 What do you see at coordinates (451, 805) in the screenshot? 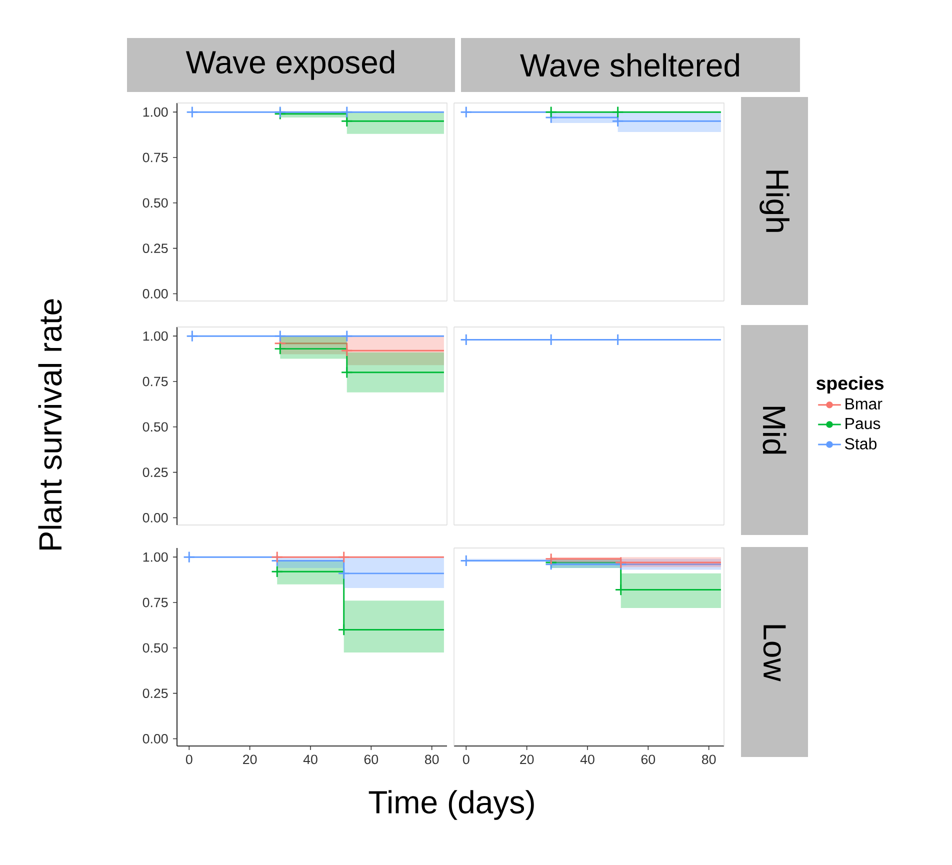
I see `x-axis-title: Time (days)` at bounding box center [451, 805].